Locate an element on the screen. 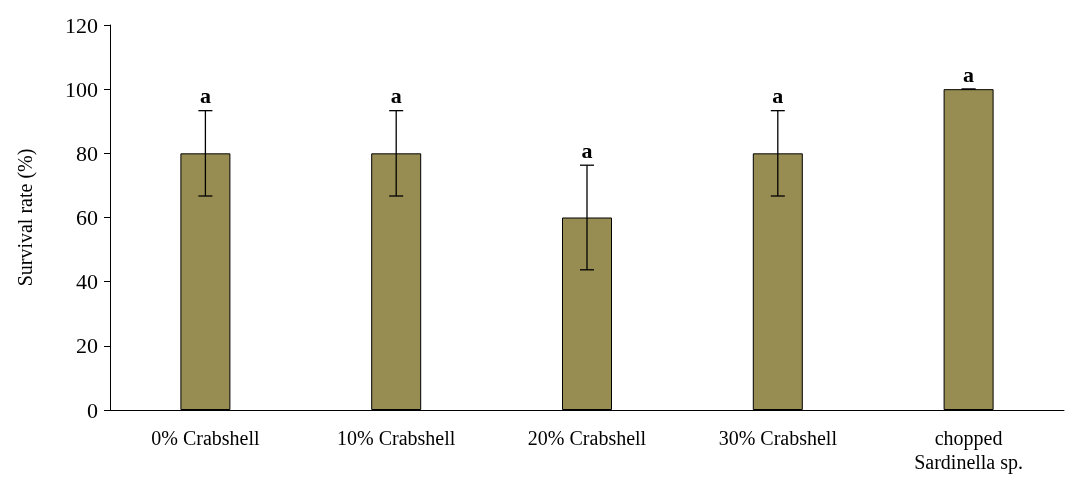 The image size is (1069, 482). x-tick-label: 20% Crabshell is located at coordinates (587, 438).